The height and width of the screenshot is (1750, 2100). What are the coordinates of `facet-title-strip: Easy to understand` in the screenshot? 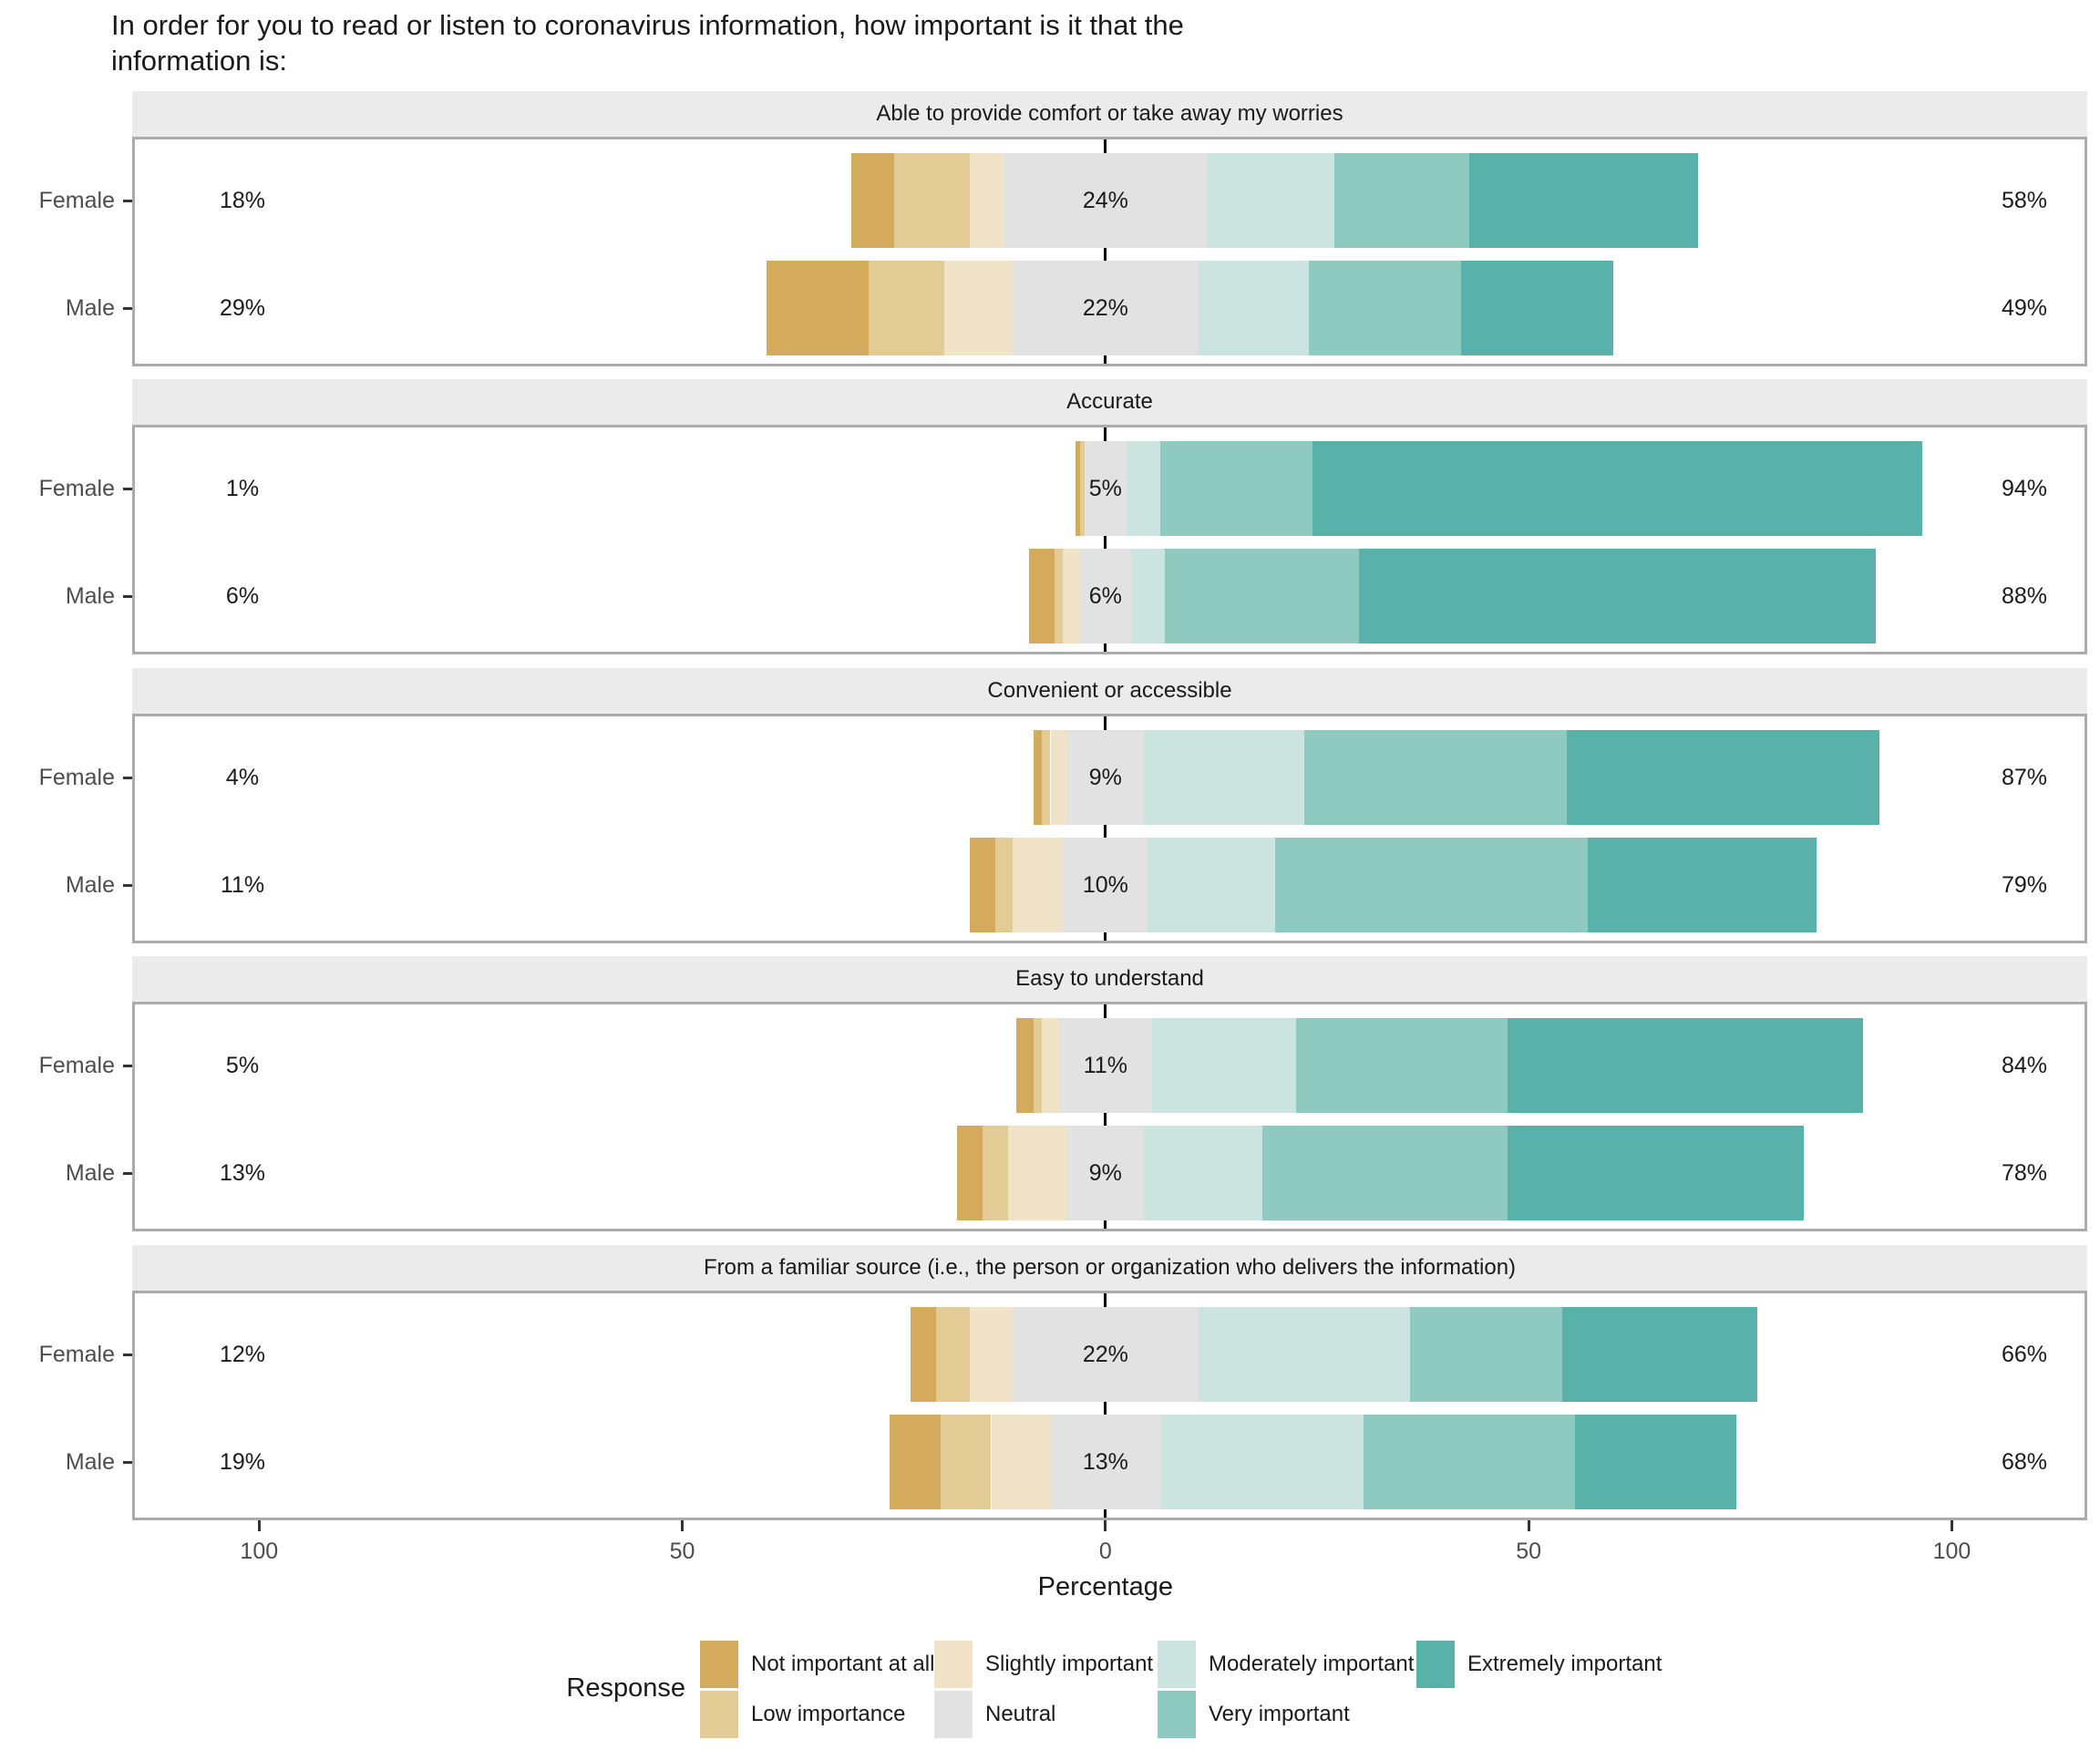 It's located at (1109, 979).